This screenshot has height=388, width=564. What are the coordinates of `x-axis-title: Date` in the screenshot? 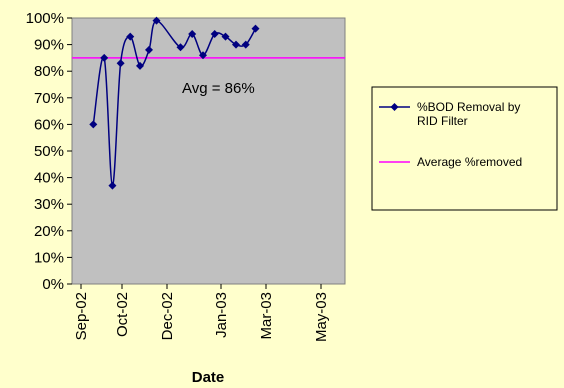 It's located at (208, 377).